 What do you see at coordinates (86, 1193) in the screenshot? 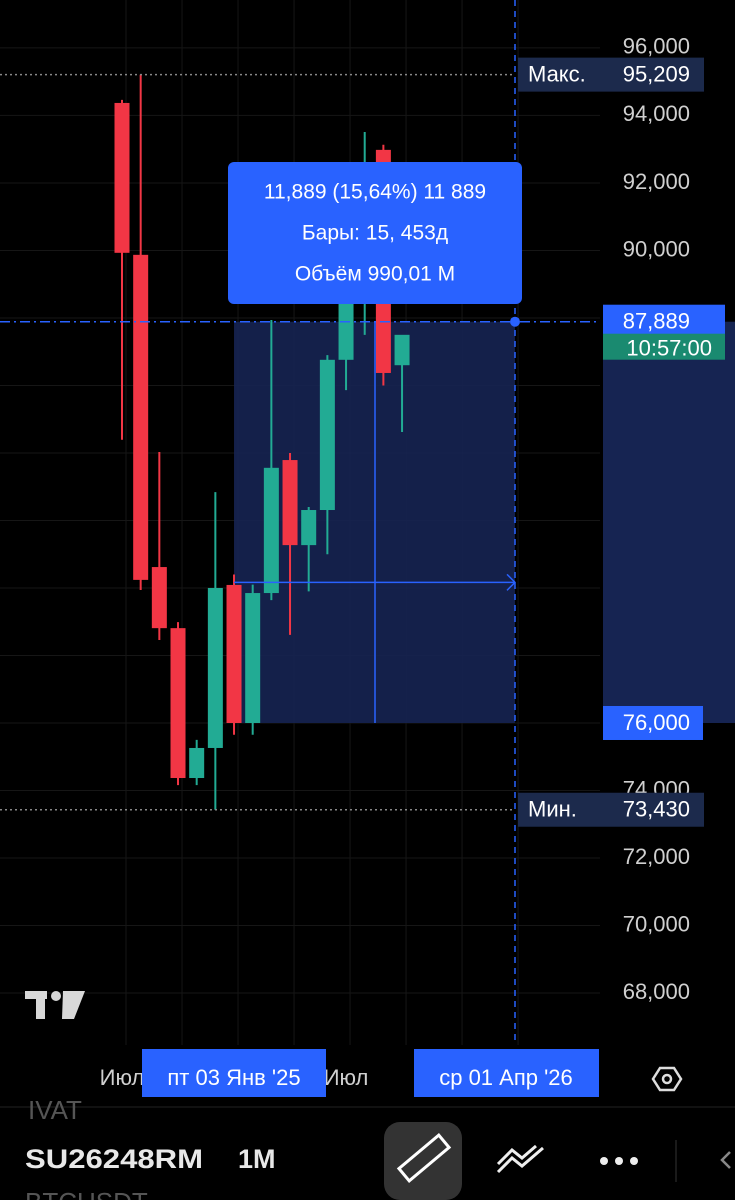
I see `next-symbol: BTCUSDT` at bounding box center [86, 1193].